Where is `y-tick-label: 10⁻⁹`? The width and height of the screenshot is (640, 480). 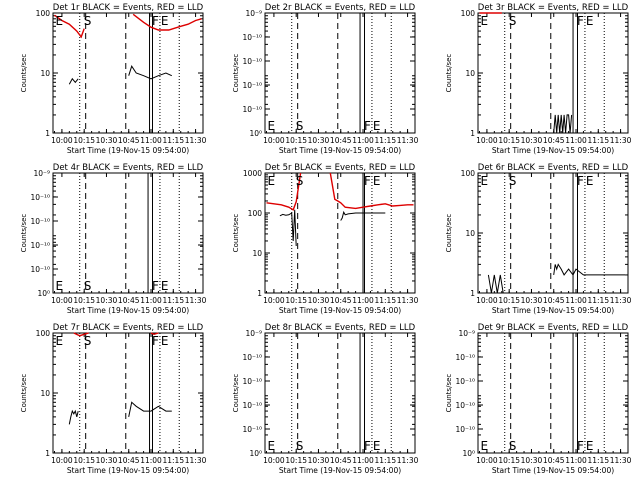 y-tick-label: 10⁻⁹ is located at coordinates (466, 333).